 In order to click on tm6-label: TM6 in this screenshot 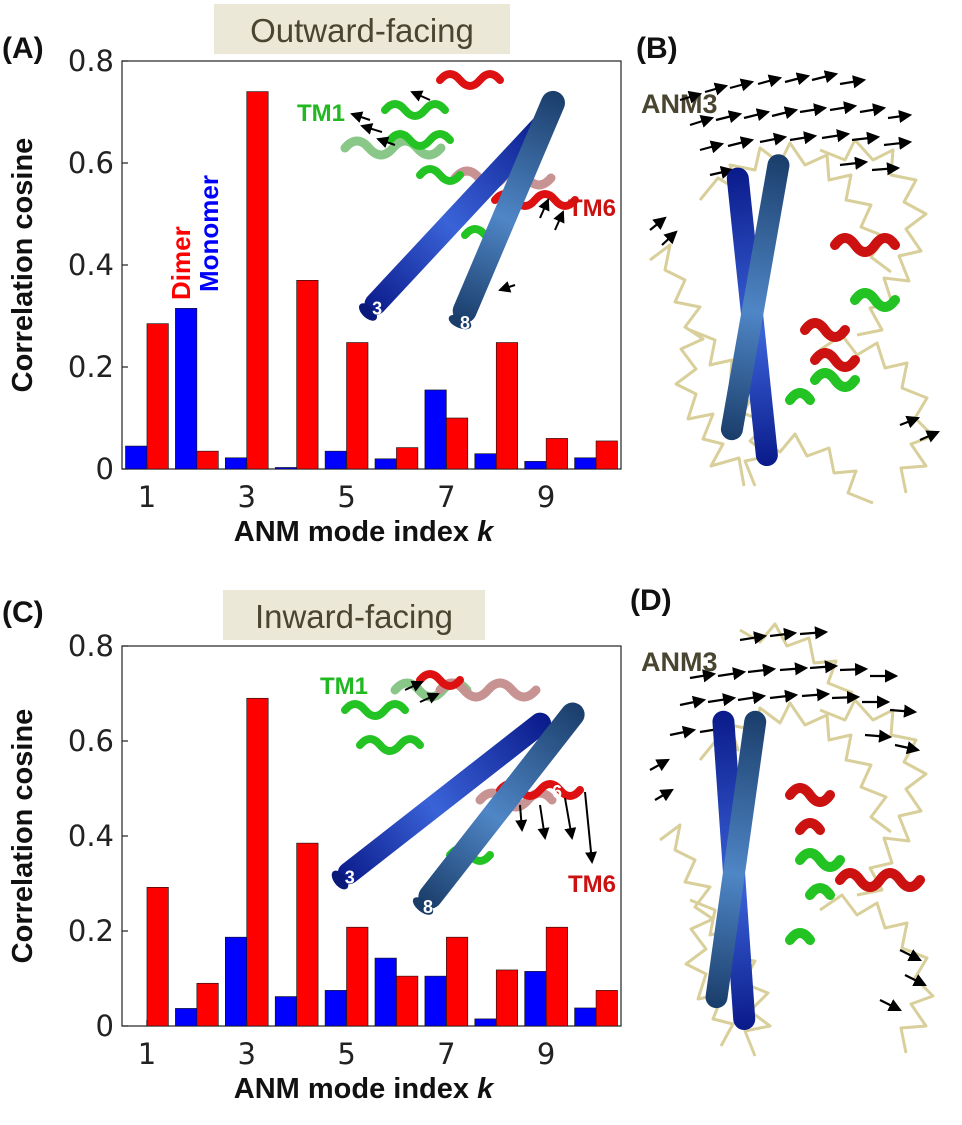, I will do `click(592, 884)`.